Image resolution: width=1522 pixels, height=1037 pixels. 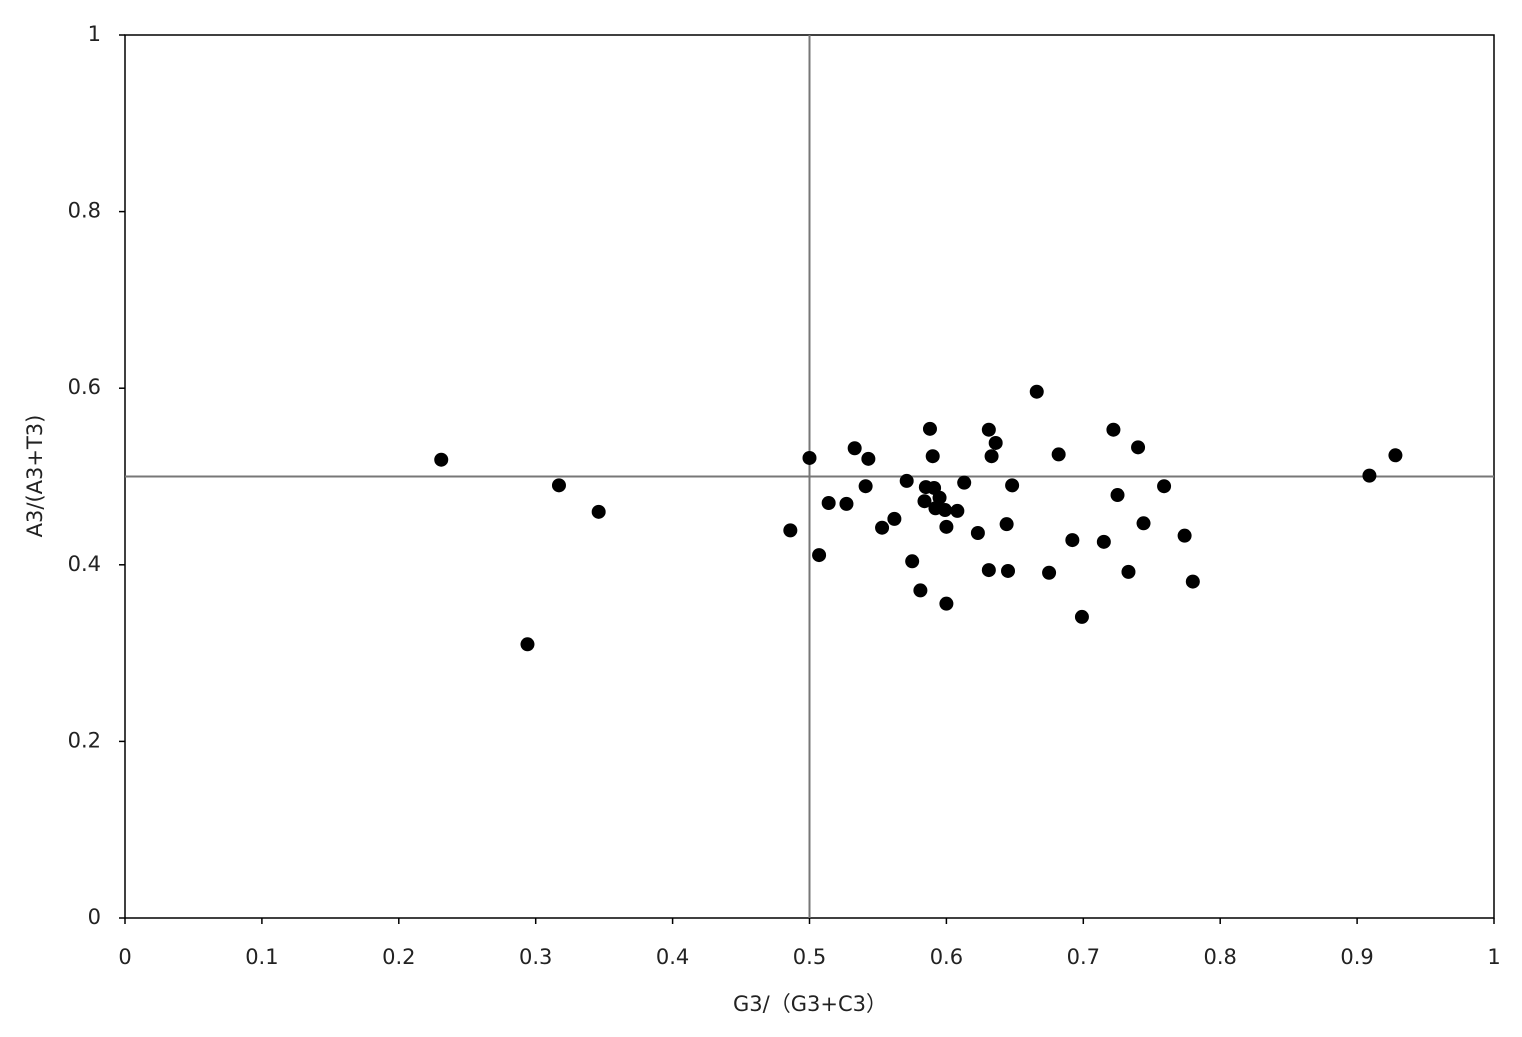 What do you see at coordinates (84, 740) in the screenshot?
I see `y-tick-label: 0.2` at bounding box center [84, 740].